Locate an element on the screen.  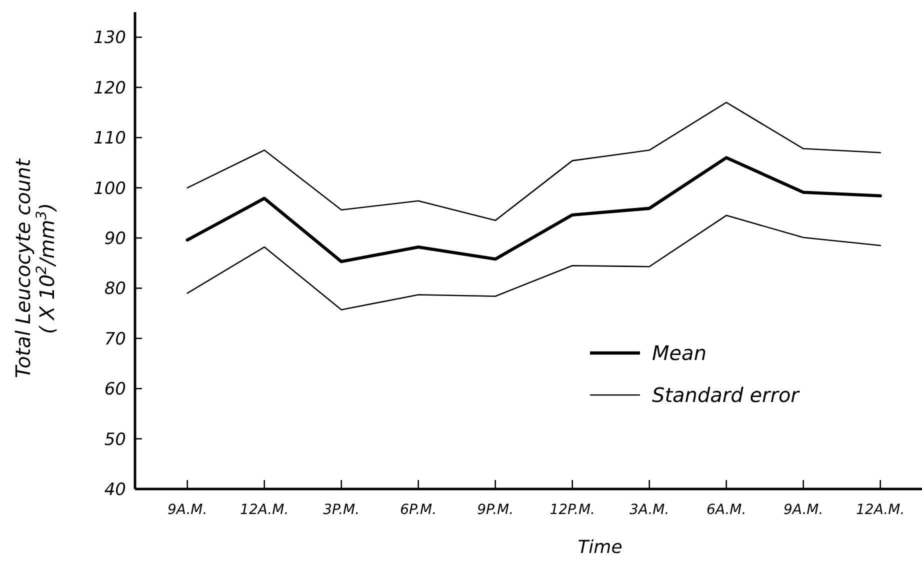
x-axis-title: Time is located at coordinates (600, 547).